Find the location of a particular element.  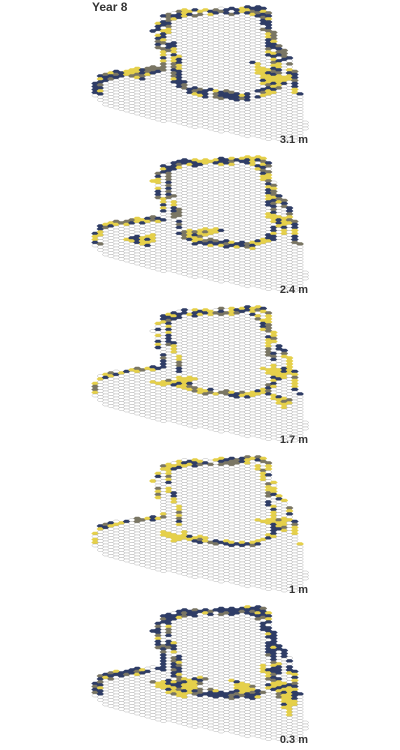

depth-label-1: 3.1 m is located at coordinates (293, 140).